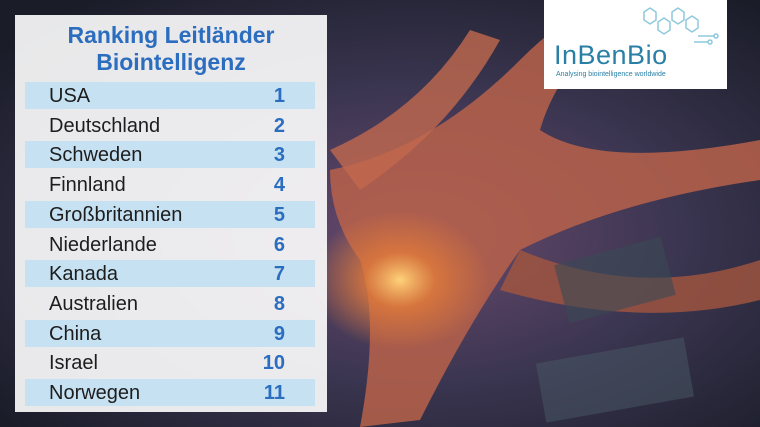 The width and height of the screenshot is (760, 427). I want to click on table-row: China 9, so click(170, 333).